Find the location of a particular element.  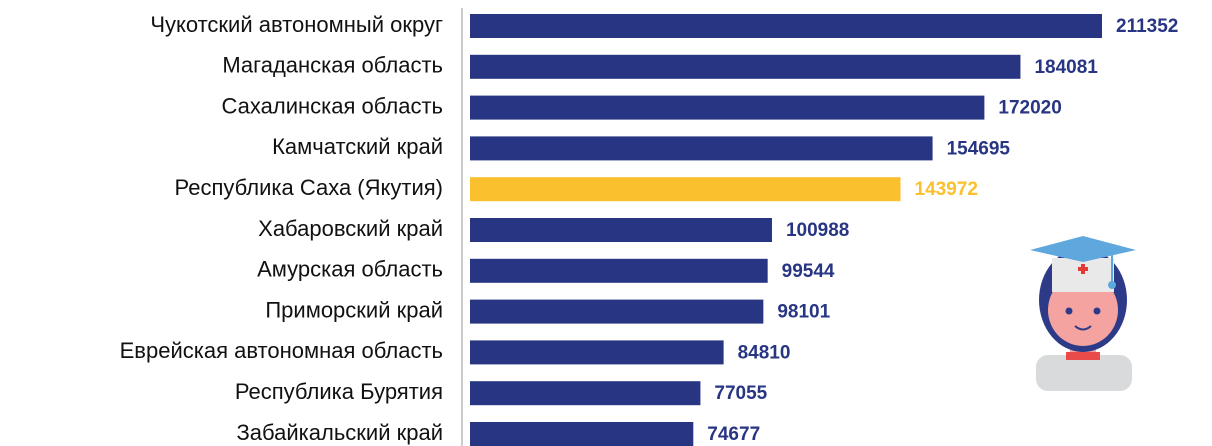

category-label: Сахалинская область is located at coordinates (332, 105).